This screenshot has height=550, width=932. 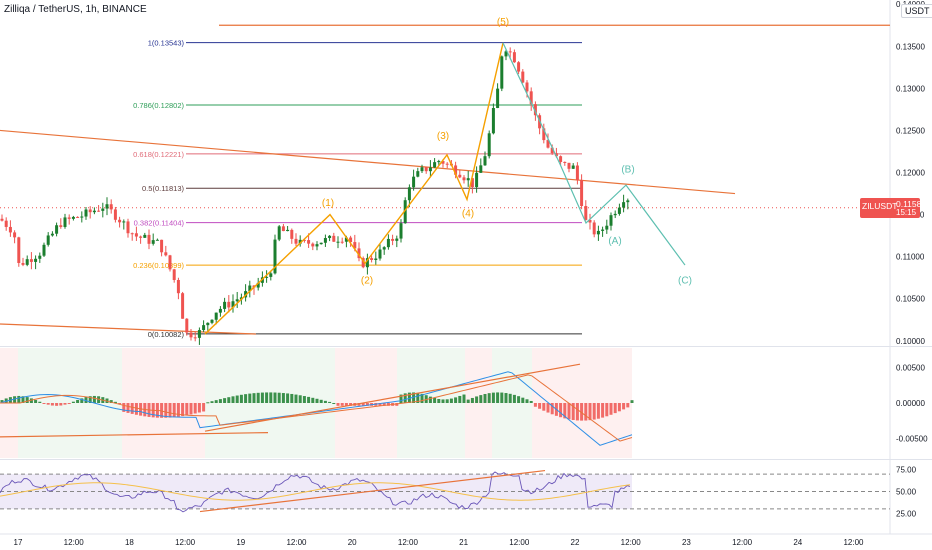 I want to click on wave-label: (2), so click(x=367, y=281).